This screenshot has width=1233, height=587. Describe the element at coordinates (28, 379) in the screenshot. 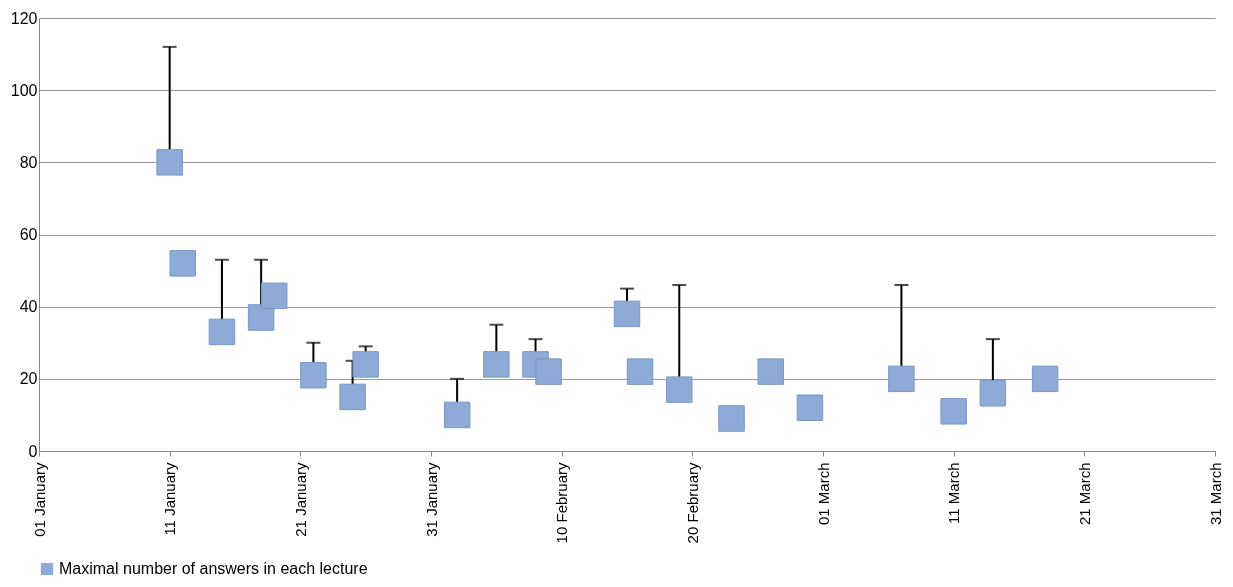

I see `y-tick-label: 20` at that location.